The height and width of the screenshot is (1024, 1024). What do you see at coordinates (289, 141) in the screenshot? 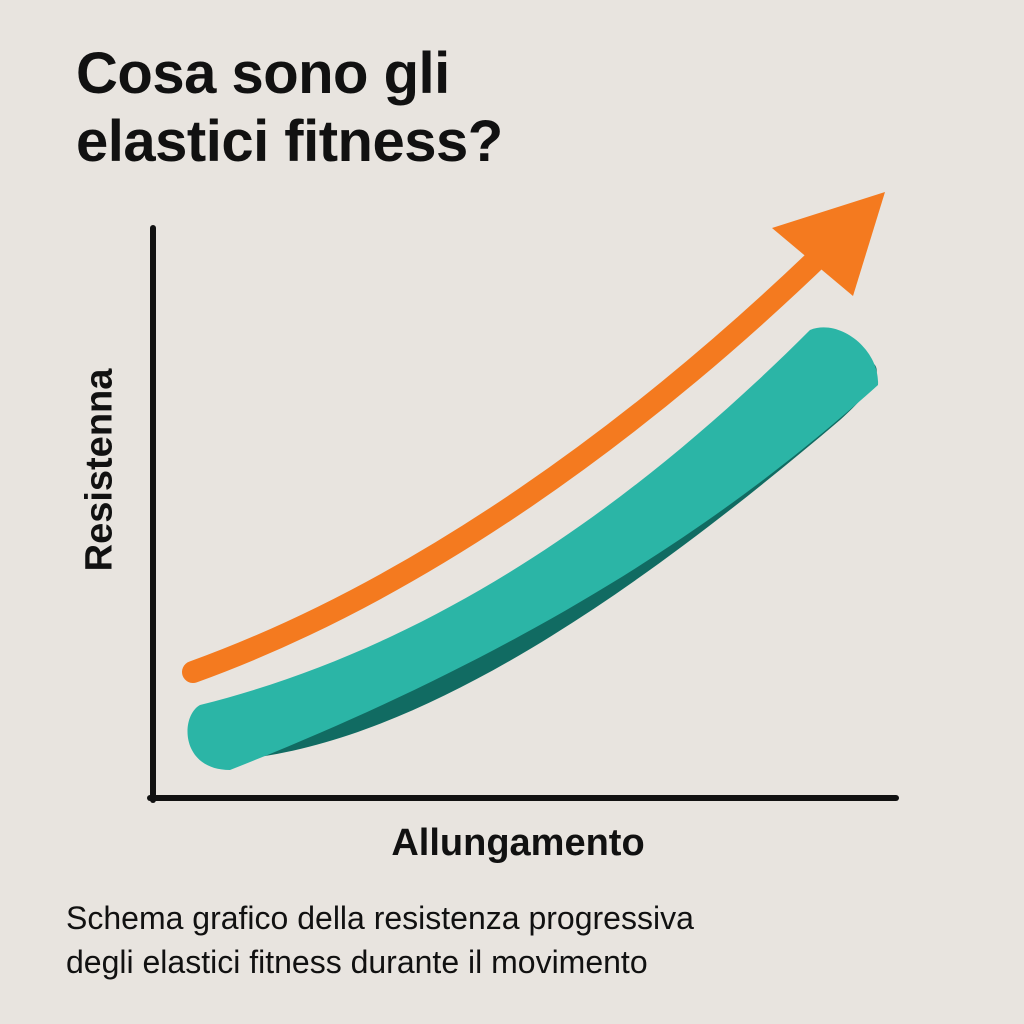
I see `title-line-2: elastici fitness?` at bounding box center [289, 141].